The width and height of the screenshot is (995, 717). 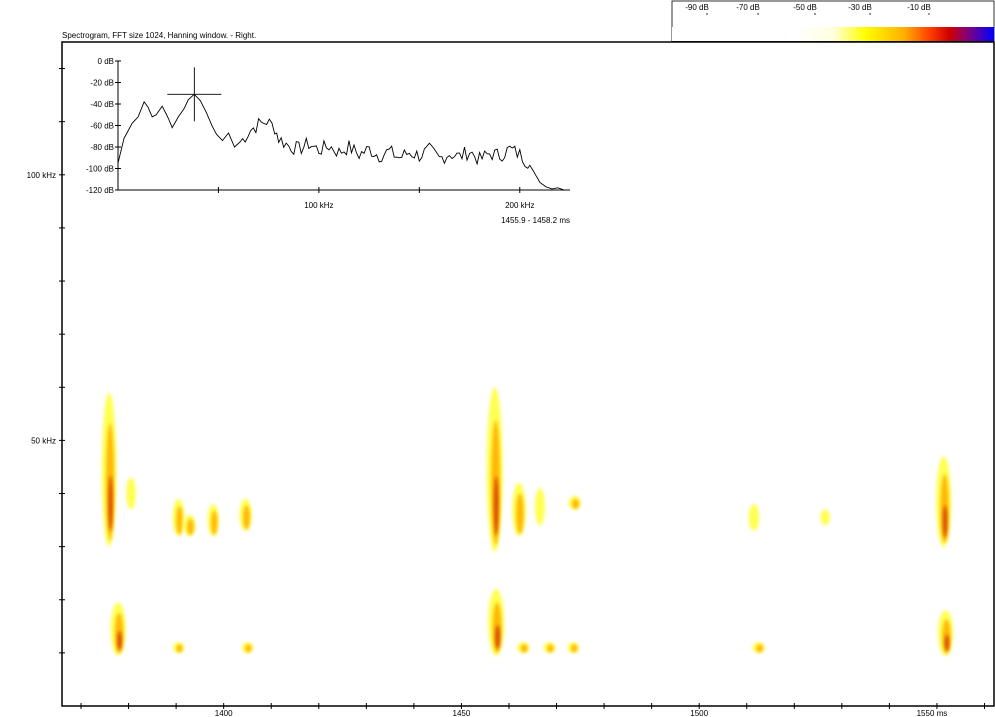 I want to click on spectrum-y-tick-label: 0 dB, so click(x=106, y=61).